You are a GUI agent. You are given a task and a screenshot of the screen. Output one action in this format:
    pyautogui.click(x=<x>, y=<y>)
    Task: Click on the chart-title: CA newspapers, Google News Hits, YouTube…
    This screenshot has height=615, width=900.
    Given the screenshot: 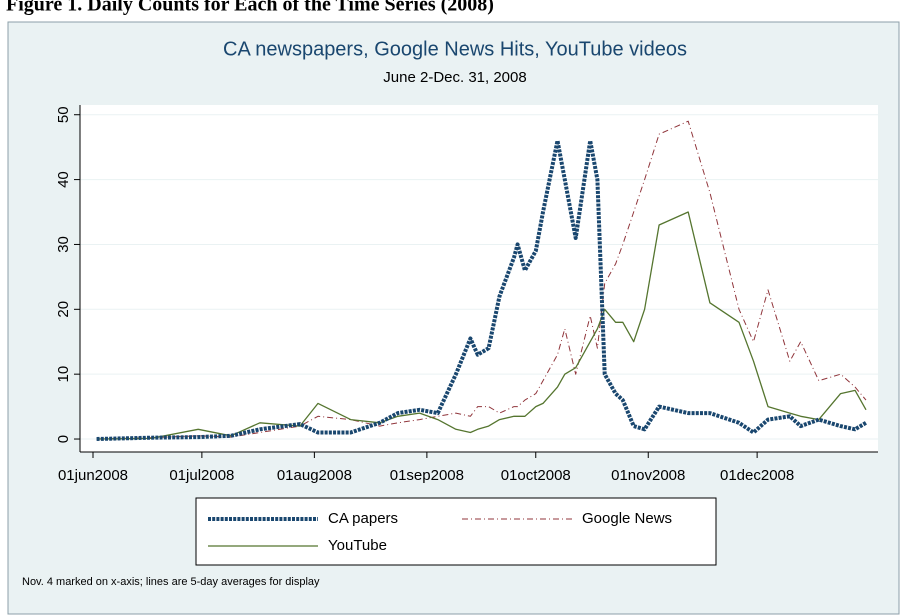 What is the action you would take?
    pyautogui.click(x=455, y=49)
    